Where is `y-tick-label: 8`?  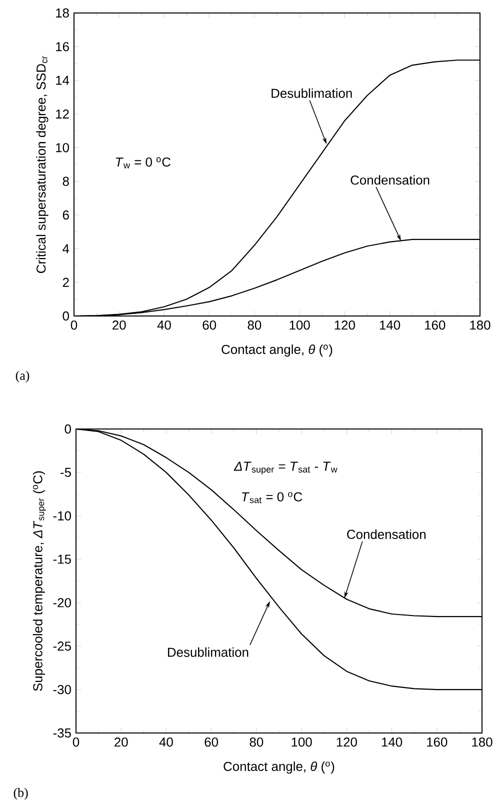
y-tick-label: 8 is located at coordinates (65, 181).